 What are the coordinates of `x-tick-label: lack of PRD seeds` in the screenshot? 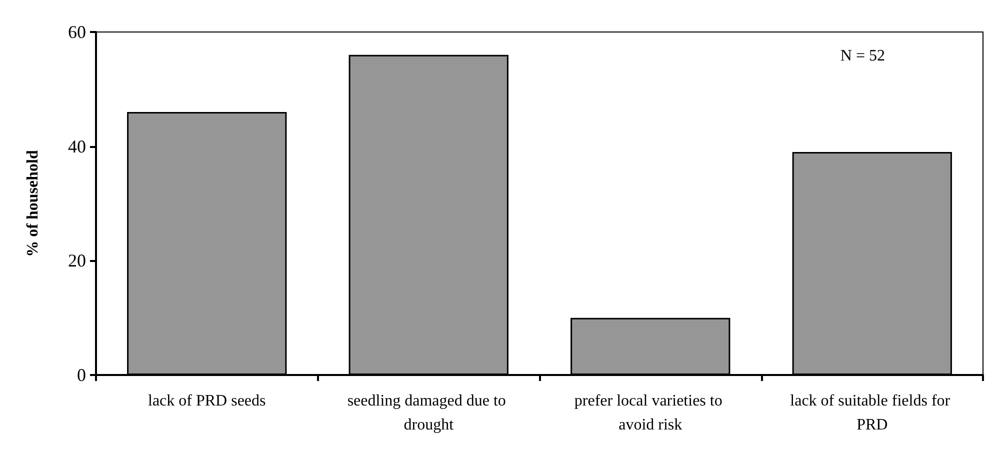 It's located at (207, 401).